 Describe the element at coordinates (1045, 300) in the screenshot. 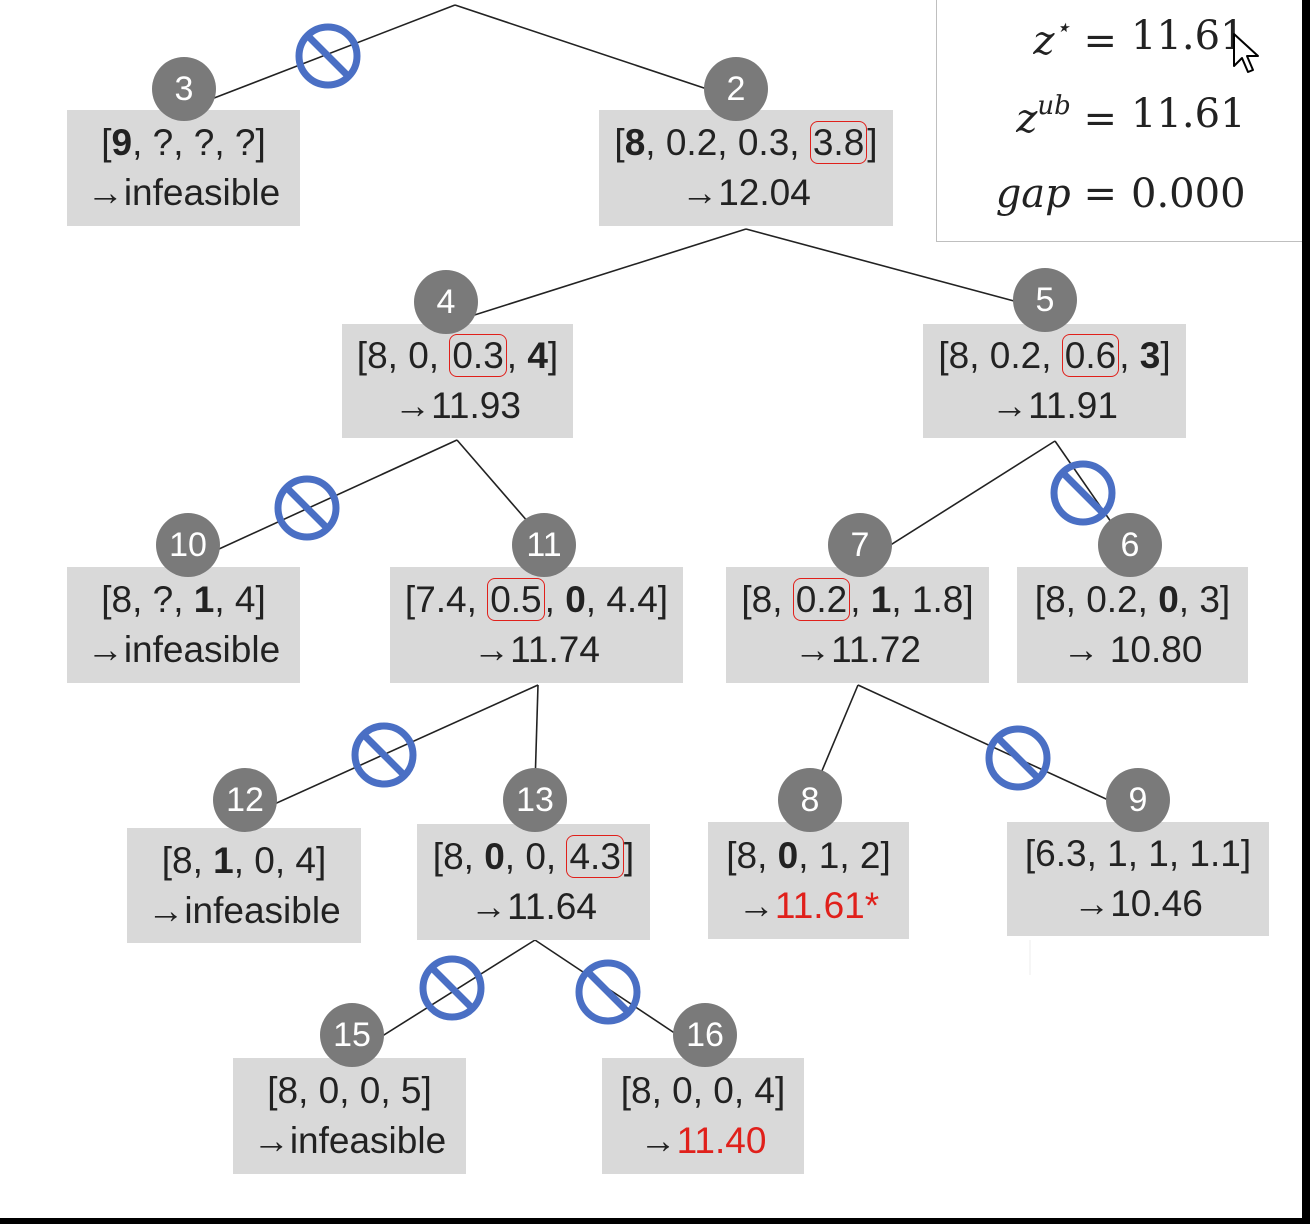

I see `node-badge-5: 5` at that location.